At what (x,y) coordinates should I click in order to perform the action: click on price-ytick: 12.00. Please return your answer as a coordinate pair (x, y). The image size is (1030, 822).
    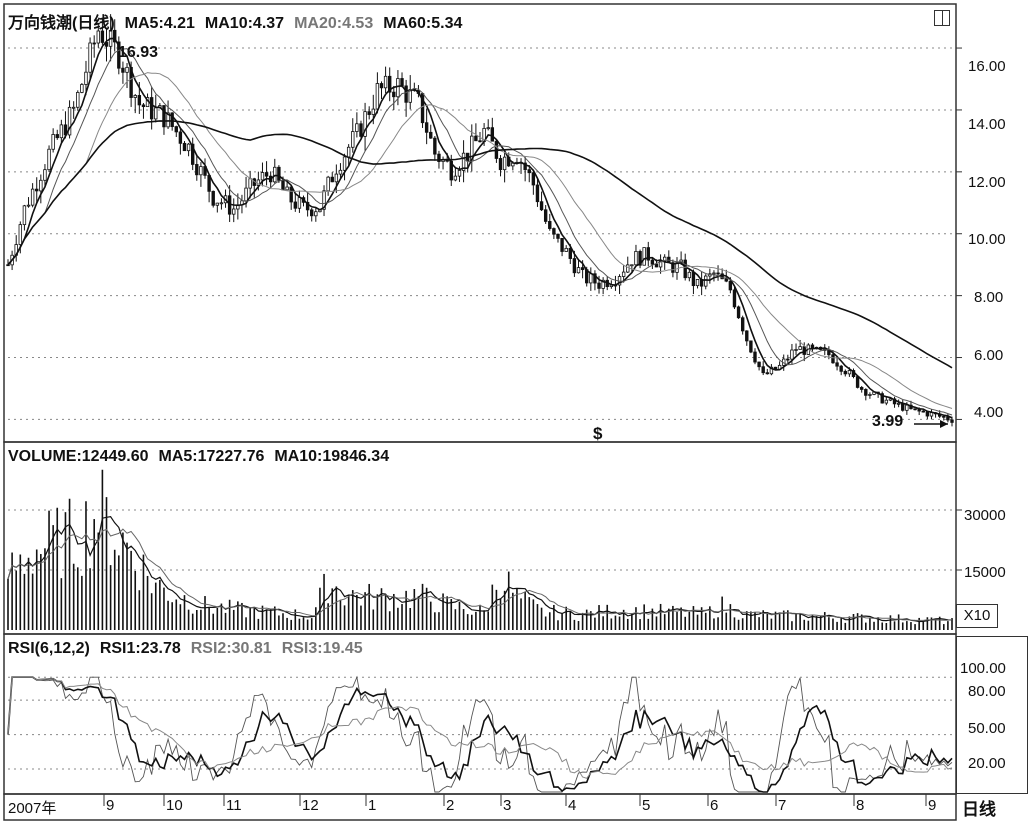
    Looking at the image, I should click on (987, 182).